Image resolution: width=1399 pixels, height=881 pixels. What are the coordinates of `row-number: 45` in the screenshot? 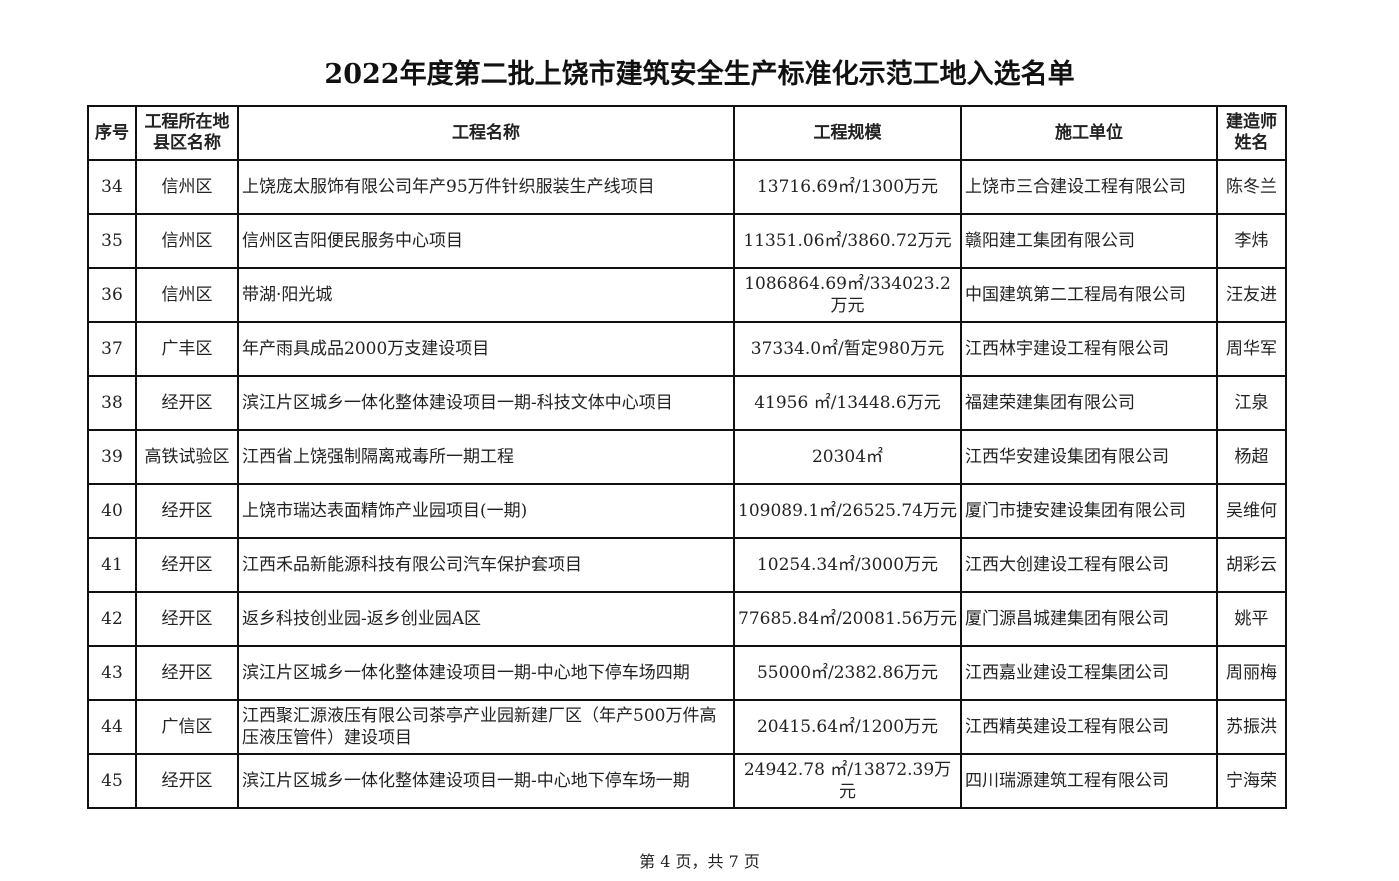 It's located at (112, 781).